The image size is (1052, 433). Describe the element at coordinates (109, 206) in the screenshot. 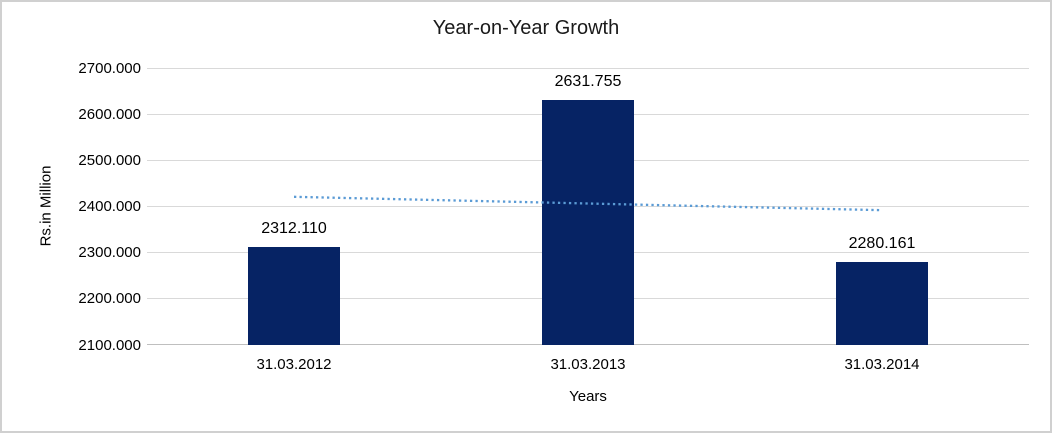

I see `y-tick-label: 2400.000` at that location.